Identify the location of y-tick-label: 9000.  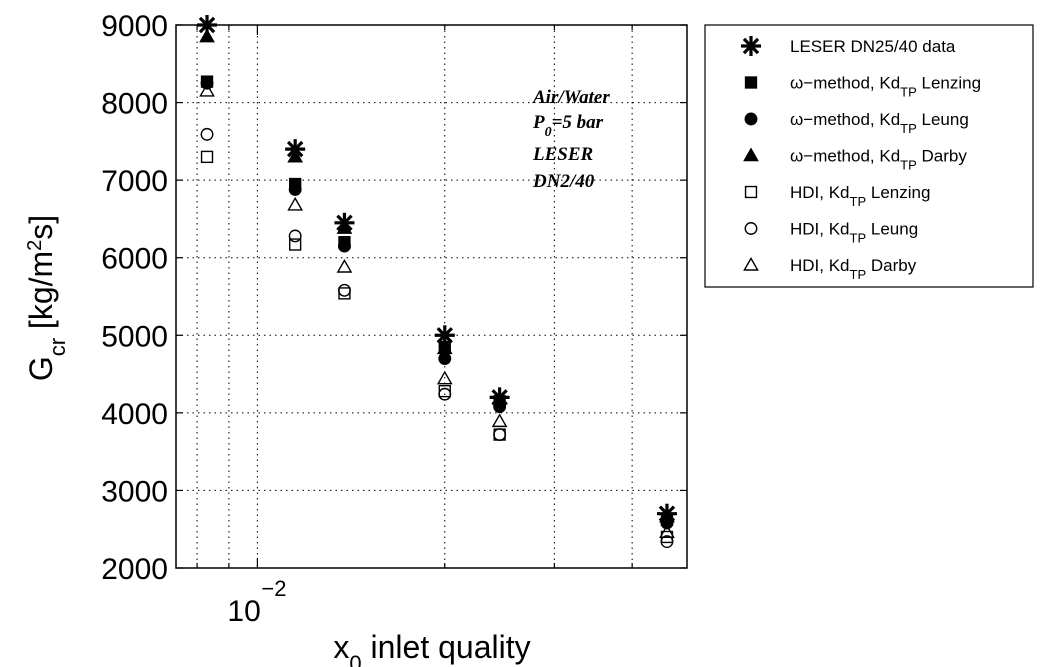
(134, 26).